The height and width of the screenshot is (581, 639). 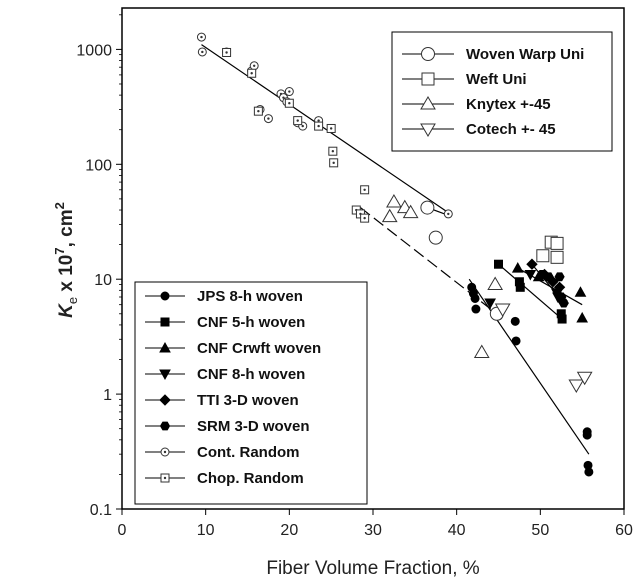 What do you see at coordinates (225, 322) in the screenshot?
I see `legend-entry: CNF 5-h woven` at bounding box center [225, 322].